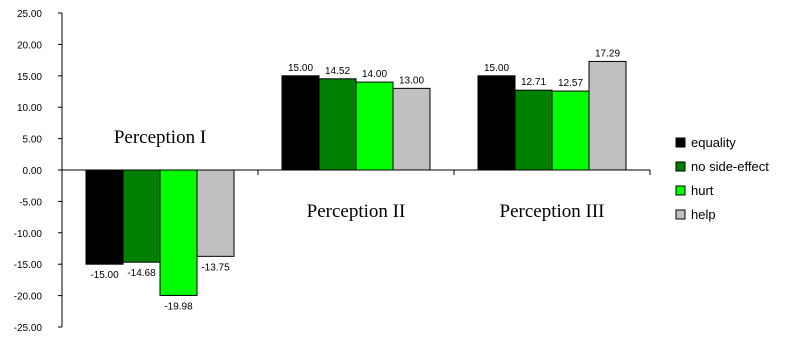 The width and height of the screenshot is (797, 337). Describe the element at coordinates (533, 82) in the screenshot. I see `data-label: 12.71` at that location.